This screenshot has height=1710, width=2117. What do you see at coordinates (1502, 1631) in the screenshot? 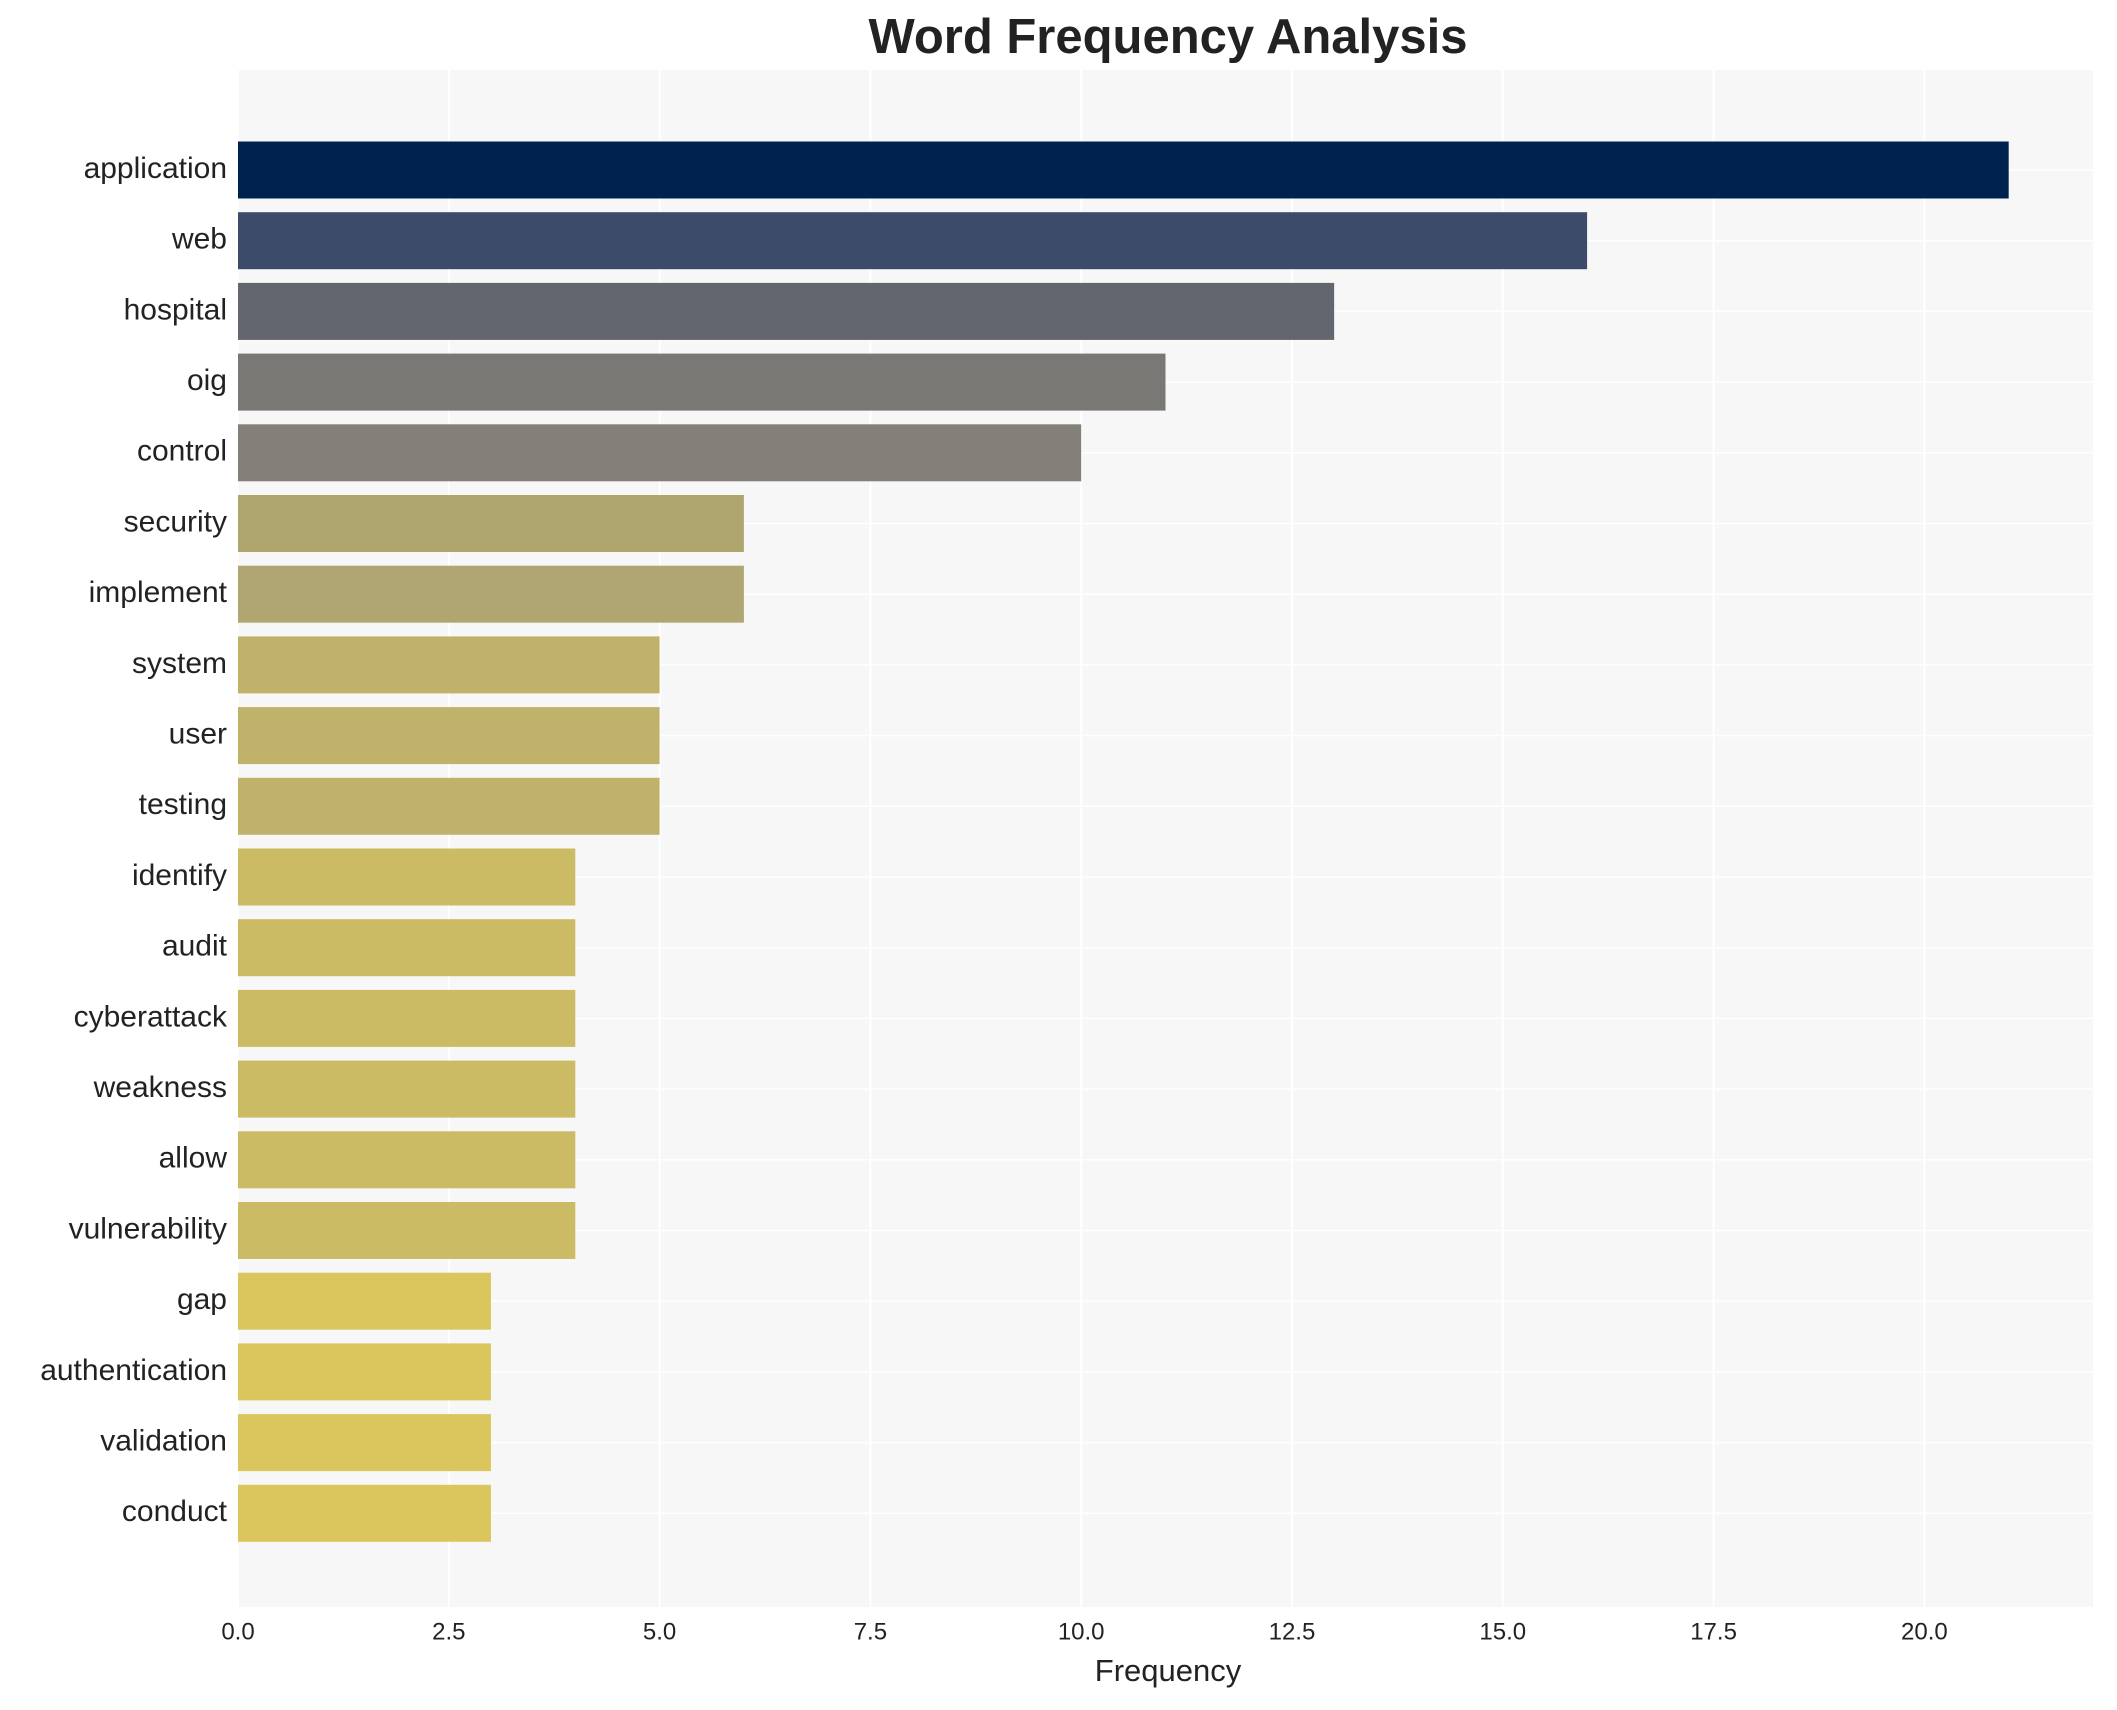
I see `x-tick-label: 15.0` at bounding box center [1502, 1631].